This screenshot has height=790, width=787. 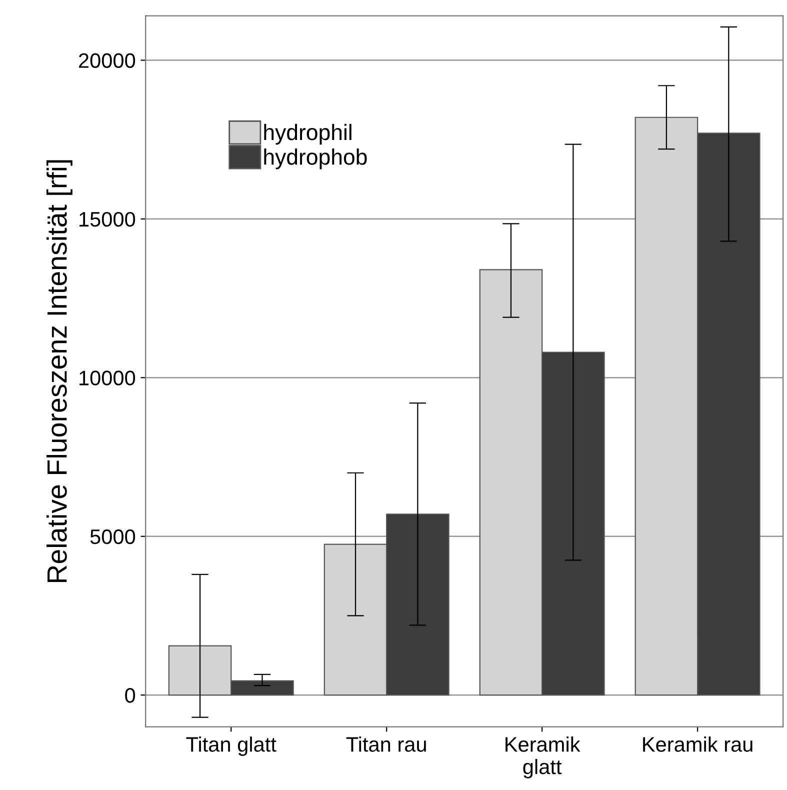 What do you see at coordinates (315, 159) in the screenshot?
I see `legend-label: hydrophob` at bounding box center [315, 159].